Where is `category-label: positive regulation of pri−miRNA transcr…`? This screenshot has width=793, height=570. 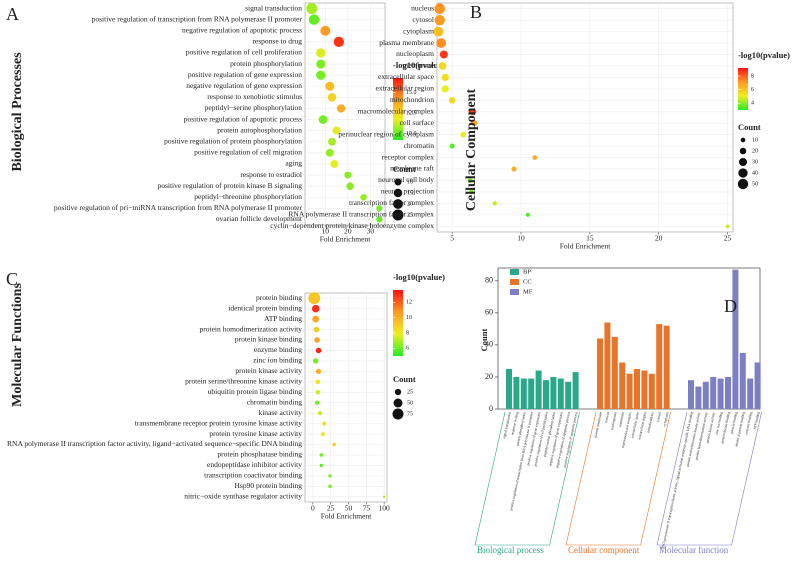
category-label: positive regulation of pri−miRNA transcr… is located at coordinates (178, 207).